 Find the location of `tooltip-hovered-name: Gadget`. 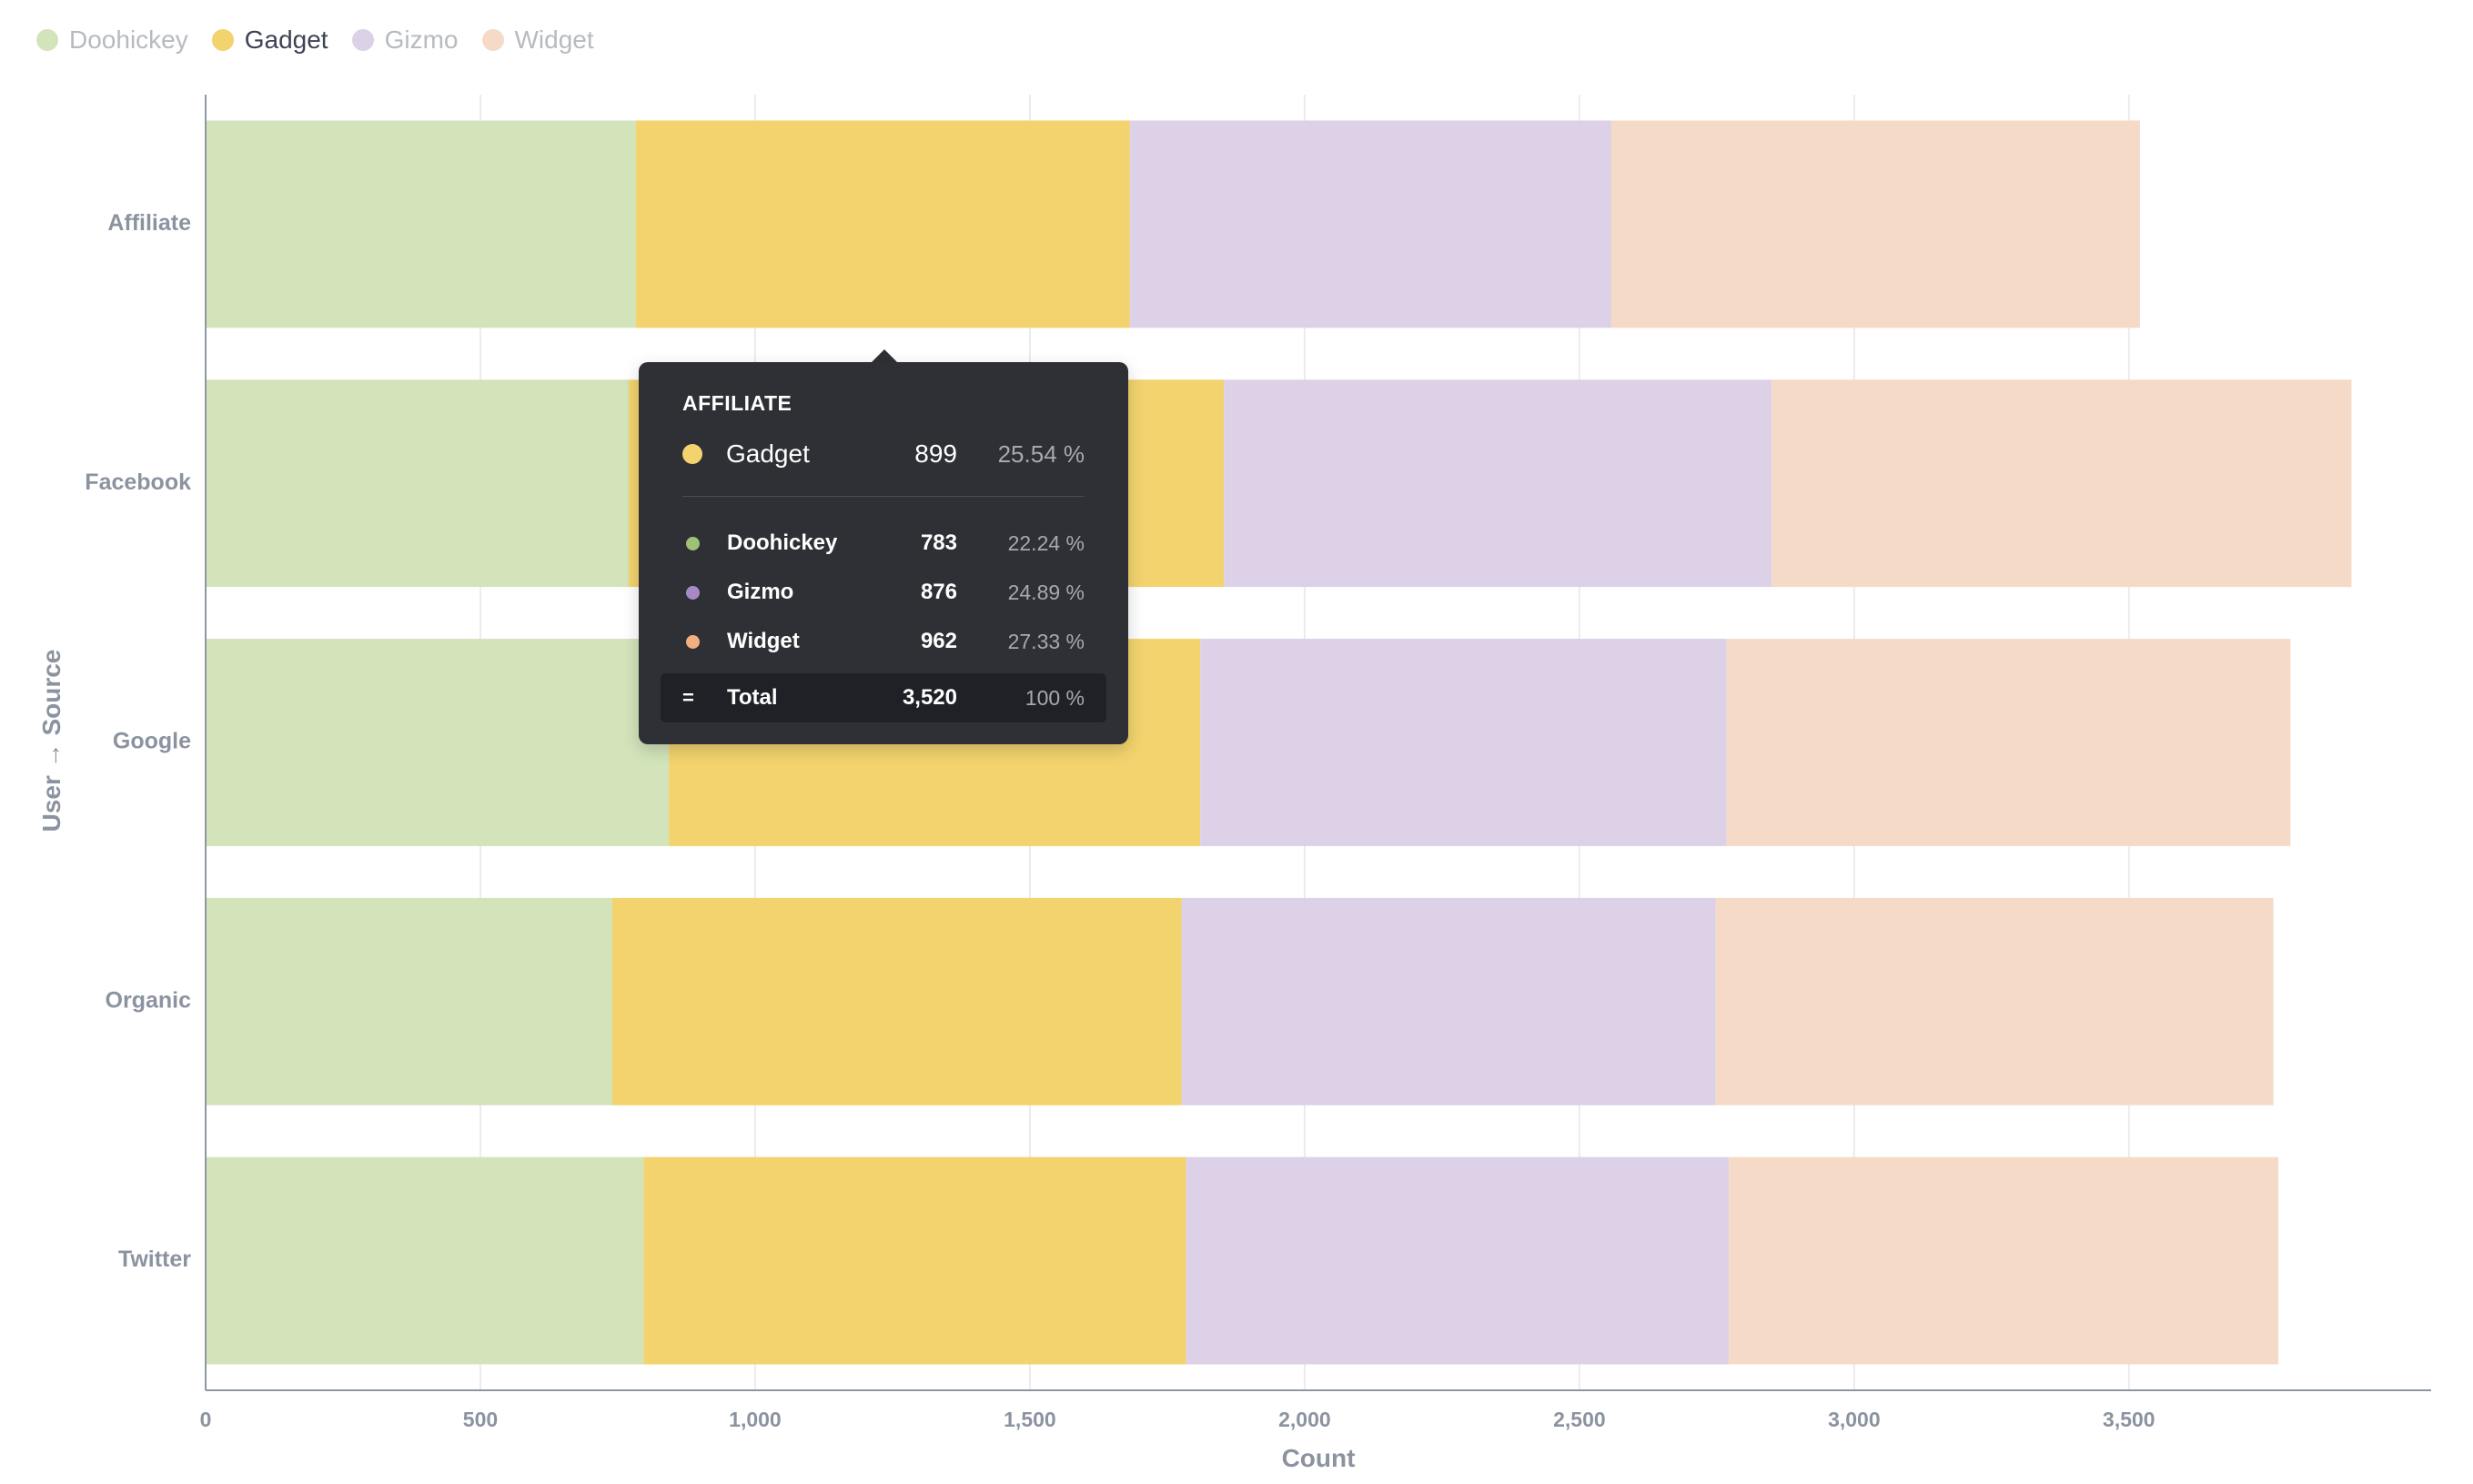

tooltip-hovered-name: Gadget is located at coordinates (768, 453).